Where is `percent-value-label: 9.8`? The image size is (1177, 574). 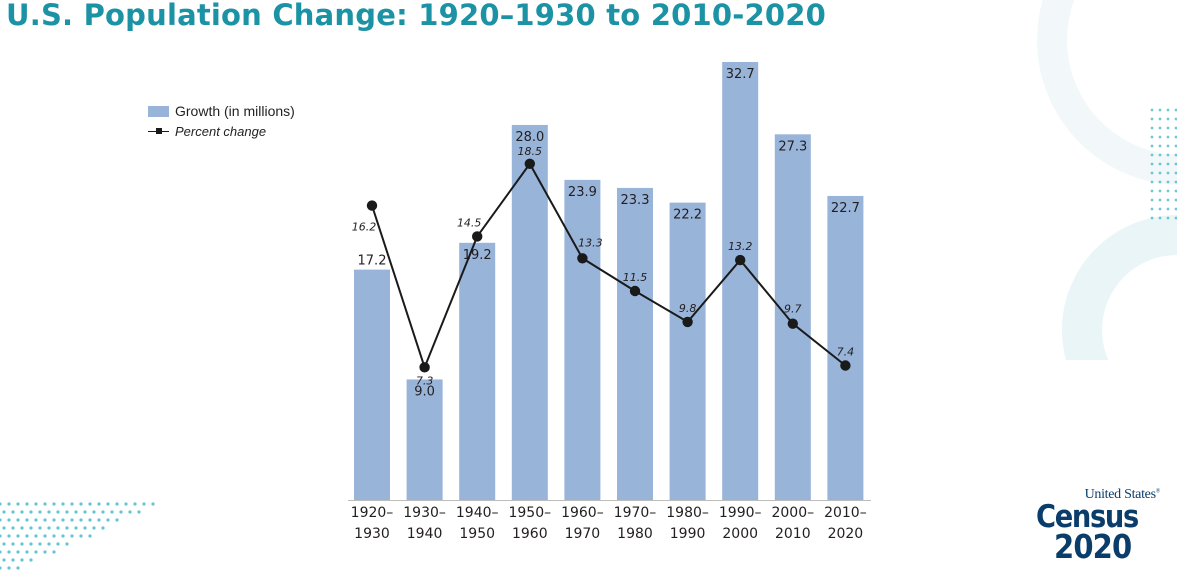
percent-value-label: 9.8 is located at coordinates (688, 308).